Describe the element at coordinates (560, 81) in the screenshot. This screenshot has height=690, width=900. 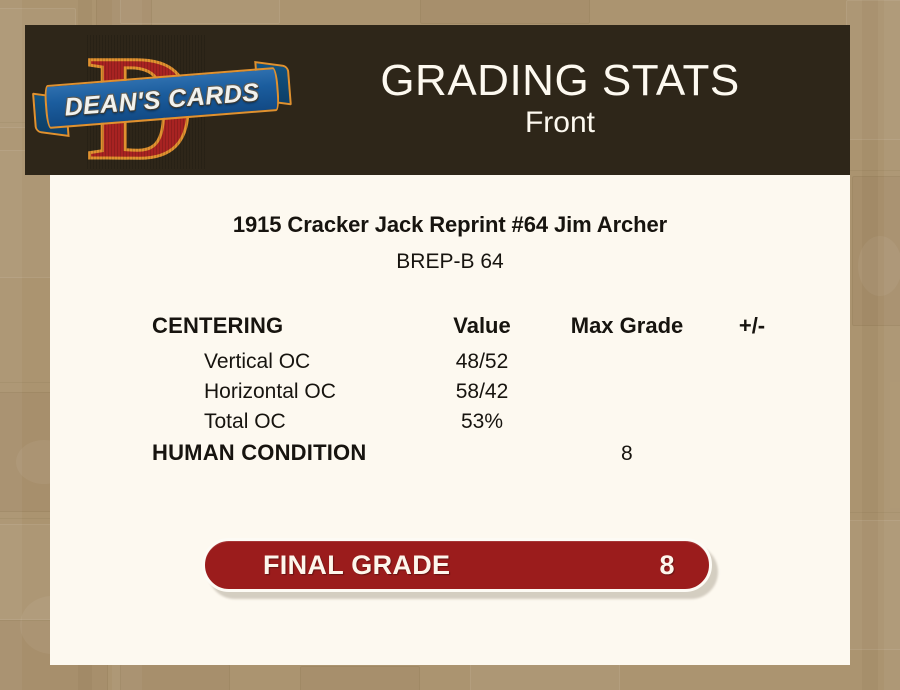
I see `page-title: GRADING STATS` at that location.